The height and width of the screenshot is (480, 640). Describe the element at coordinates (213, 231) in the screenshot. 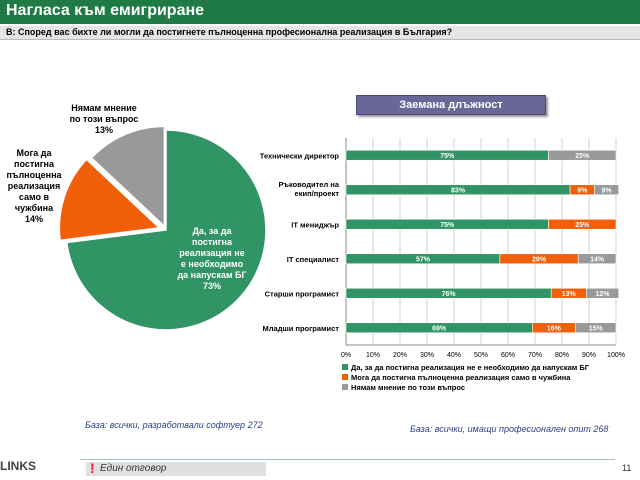

I see `pie-label-yes-line: Да, за да` at that location.